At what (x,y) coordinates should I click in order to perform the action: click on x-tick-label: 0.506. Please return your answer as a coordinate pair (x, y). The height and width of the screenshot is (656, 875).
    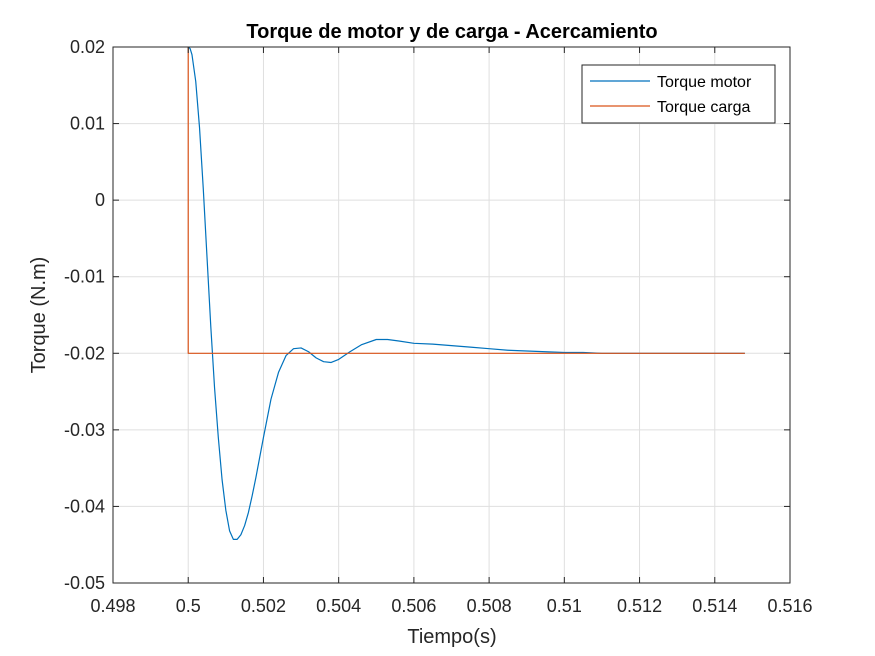
    Looking at the image, I should click on (413, 606).